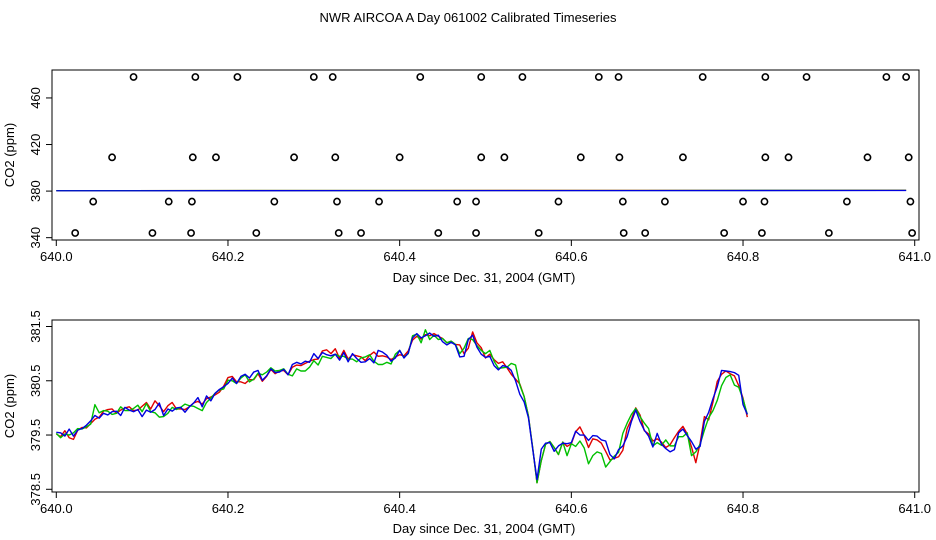 The height and width of the screenshot is (540, 936). Describe the element at coordinates (914, 256) in the screenshot. I see `top-x-tick-label: 641.0` at that location.